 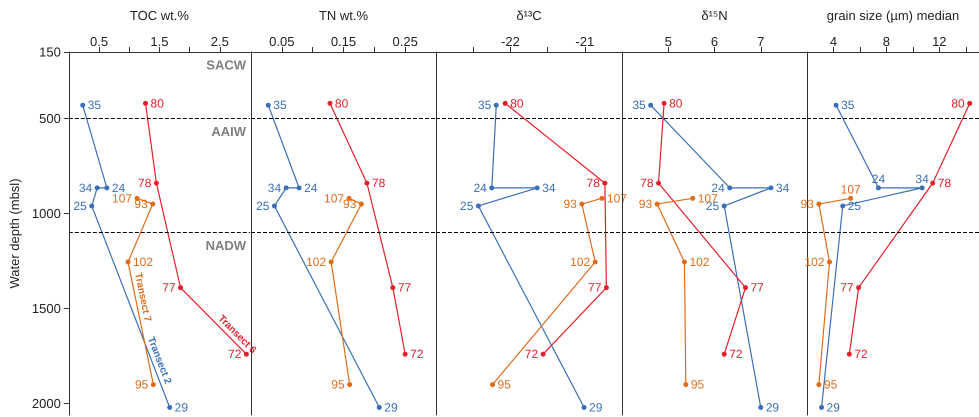 What do you see at coordinates (160, 15) in the screenshot?
I see `x-axis-title: TOC wt.%` at bounding box center [160, 15].